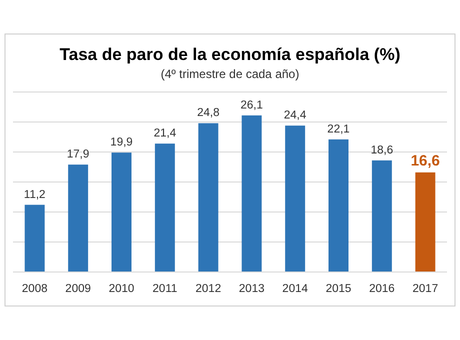  What do you see at coordinates (295, 116) in the screenshot?
I see `data-label: 24,4` at bounding box center [295, 116].